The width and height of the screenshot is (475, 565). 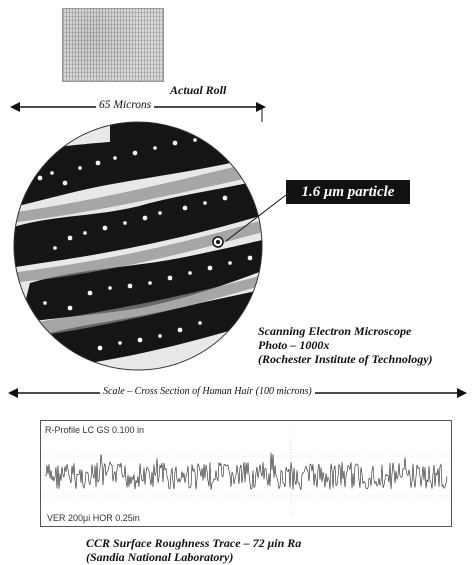 I want to click on trace-header: R-Profile LC GS 0.100 in, so click(x=95, y=430).